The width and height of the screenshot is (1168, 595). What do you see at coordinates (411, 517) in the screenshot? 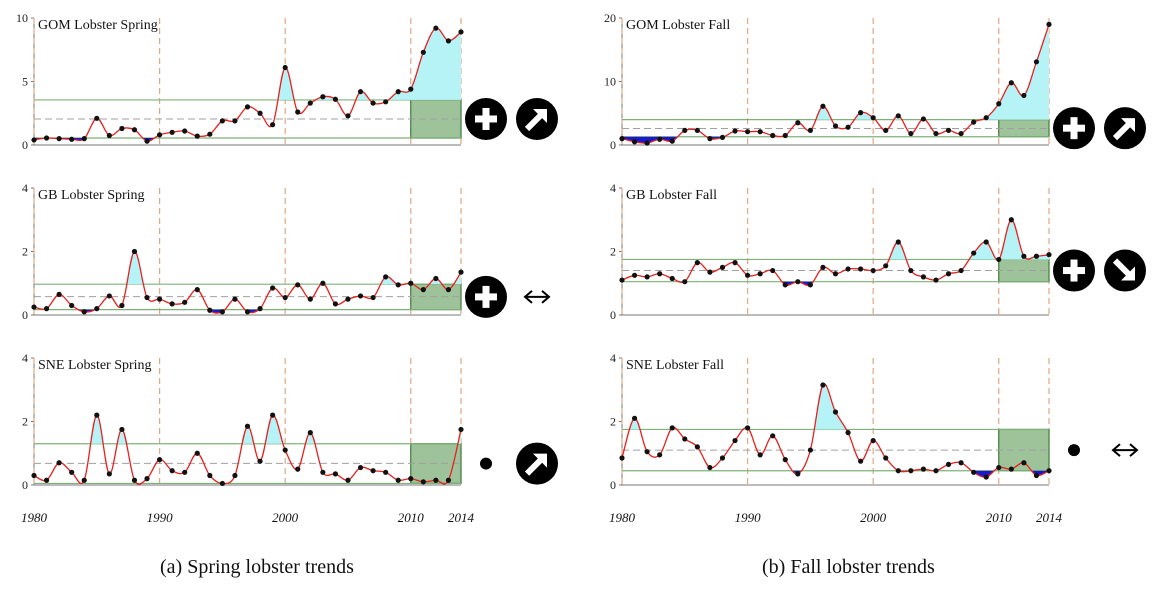
I see `x-tick-label: 2010` at bounding box center [411, 517].